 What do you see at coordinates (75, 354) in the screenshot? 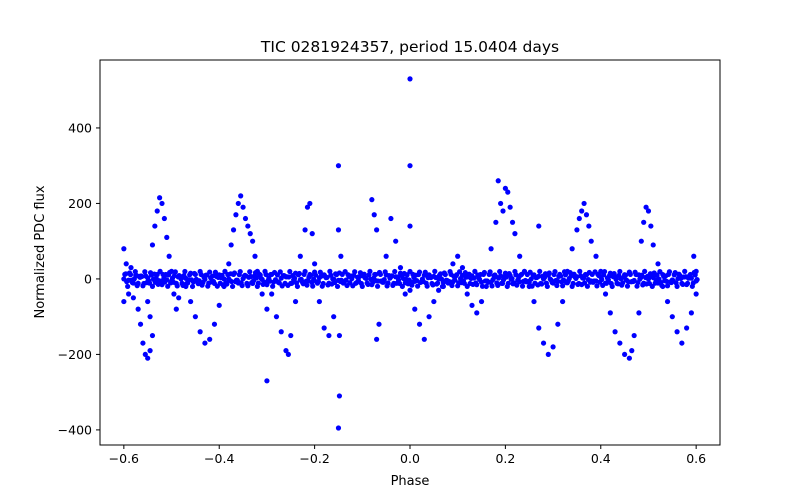
I see `y-tick-label: −200` at bounding box center [75, 354].